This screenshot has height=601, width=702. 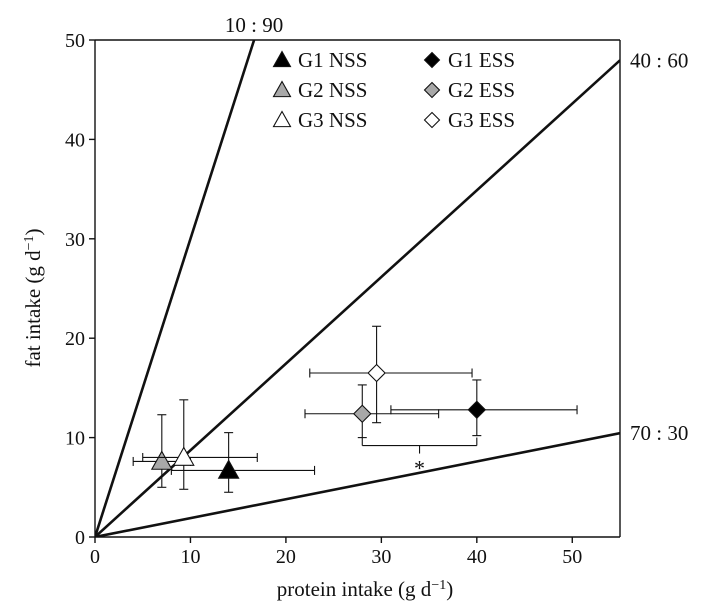 I want to click on point-g3-nss, so click(x=200, y=444).